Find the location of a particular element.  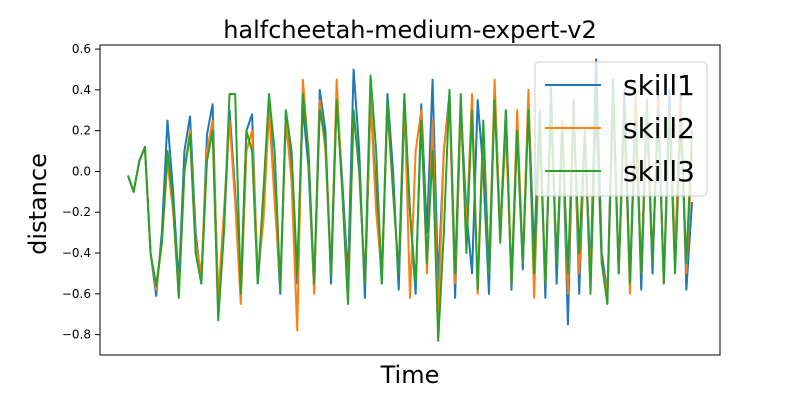

chart-title: halfcheetah-medium-expert-v2 is located at coordinates (410, 30).